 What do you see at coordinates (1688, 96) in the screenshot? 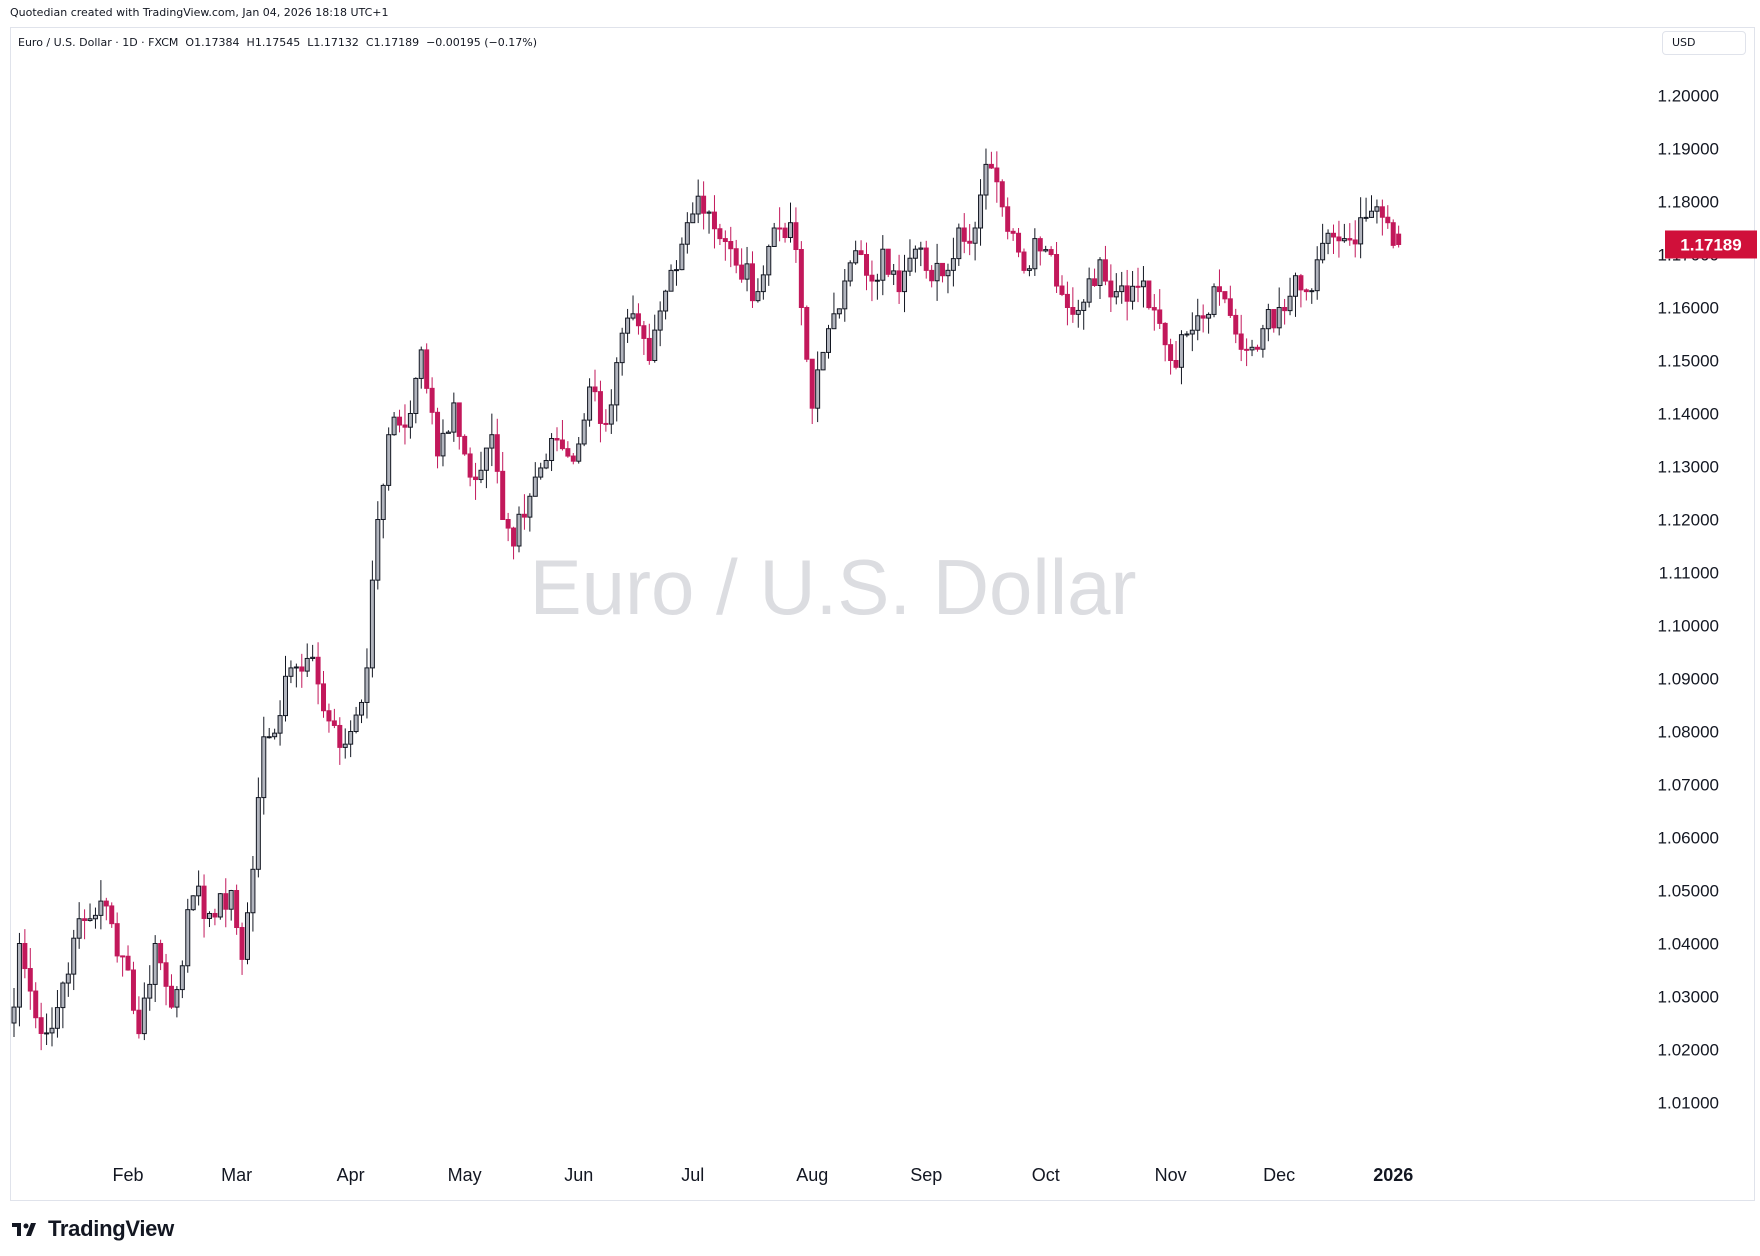
I see `y-tick-label: 1.20000` at bounding box center [1688, 96].